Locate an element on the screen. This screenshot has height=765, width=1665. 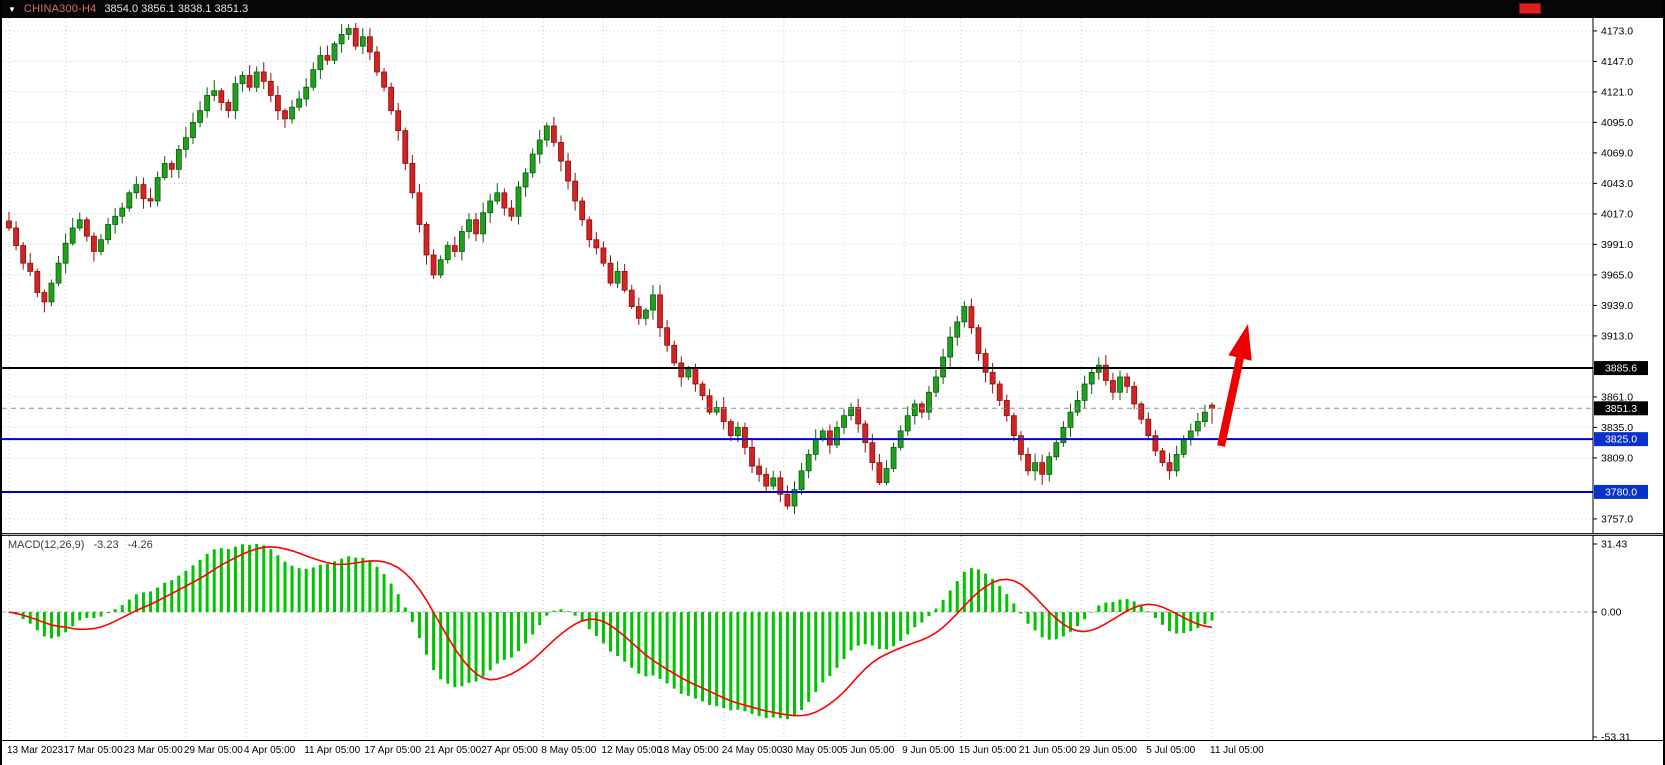
price-badge-label: 3825.0 is located at coordinates (1621, 440).